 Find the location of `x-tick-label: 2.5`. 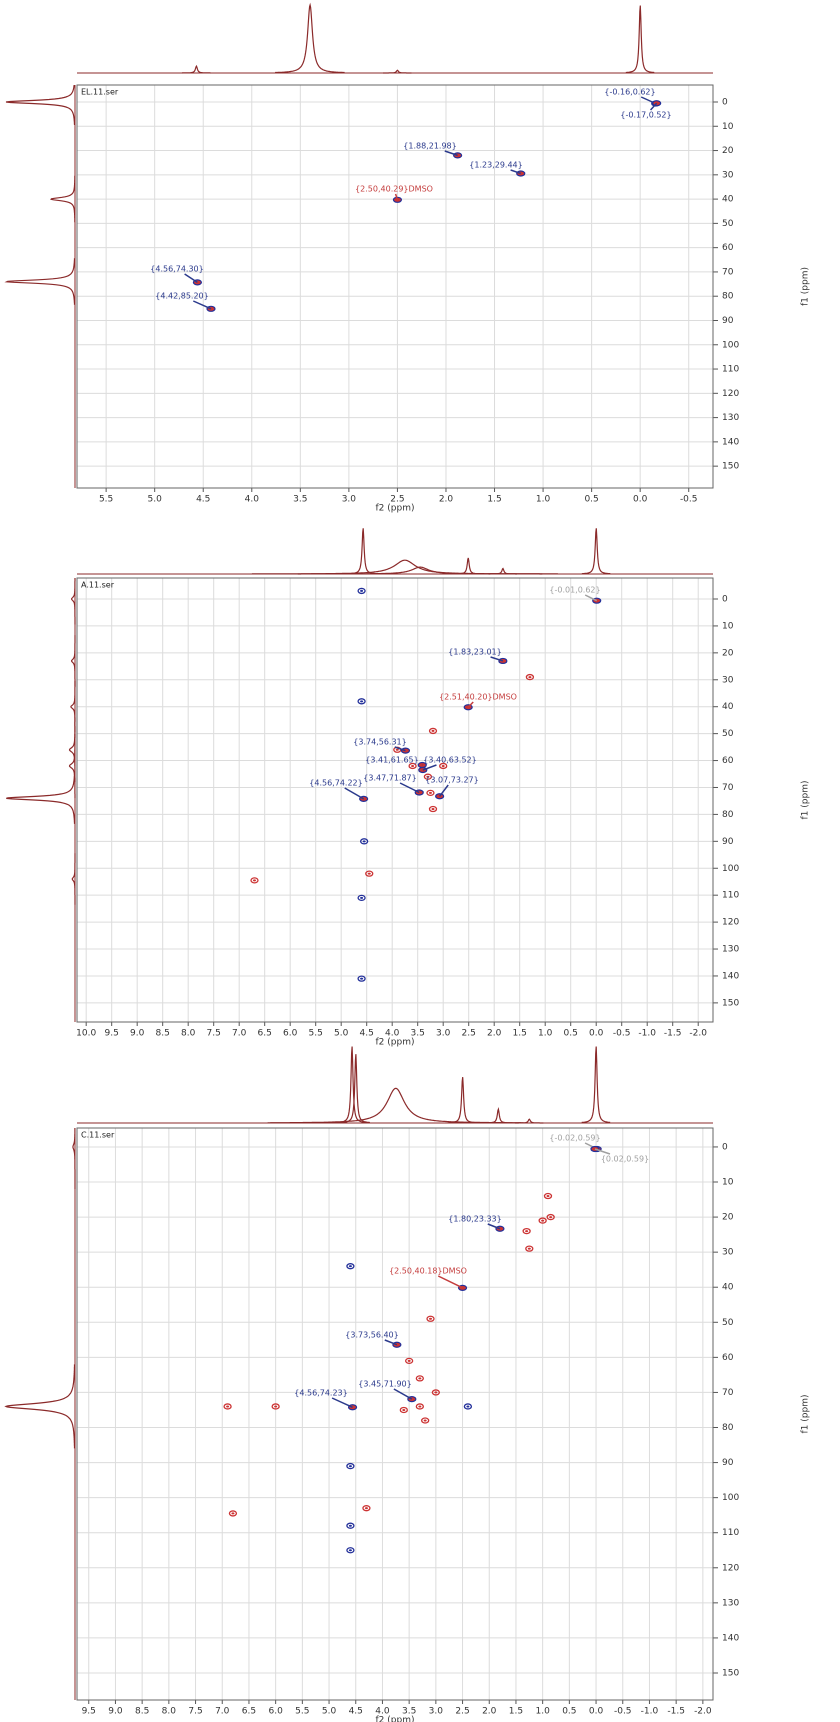

x-tick-label: 2.5 is located at coordinates (397, 500).